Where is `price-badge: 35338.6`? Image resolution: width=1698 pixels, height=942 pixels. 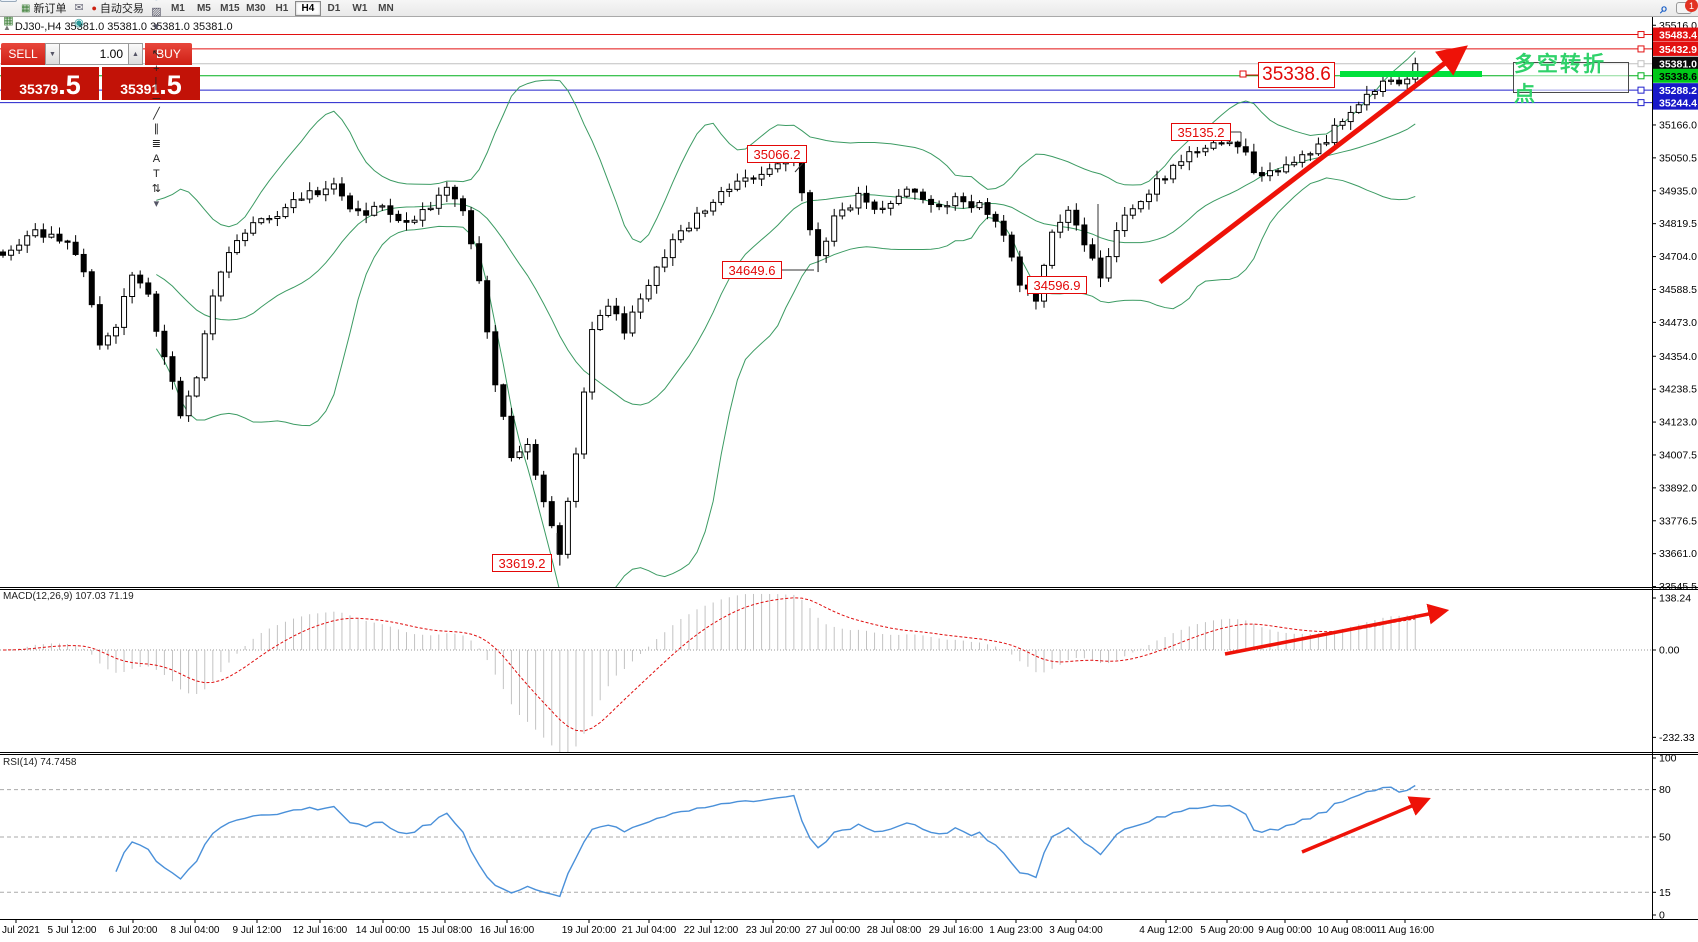 price-badge: 35338.6 is located at coordinates (1678, 77).